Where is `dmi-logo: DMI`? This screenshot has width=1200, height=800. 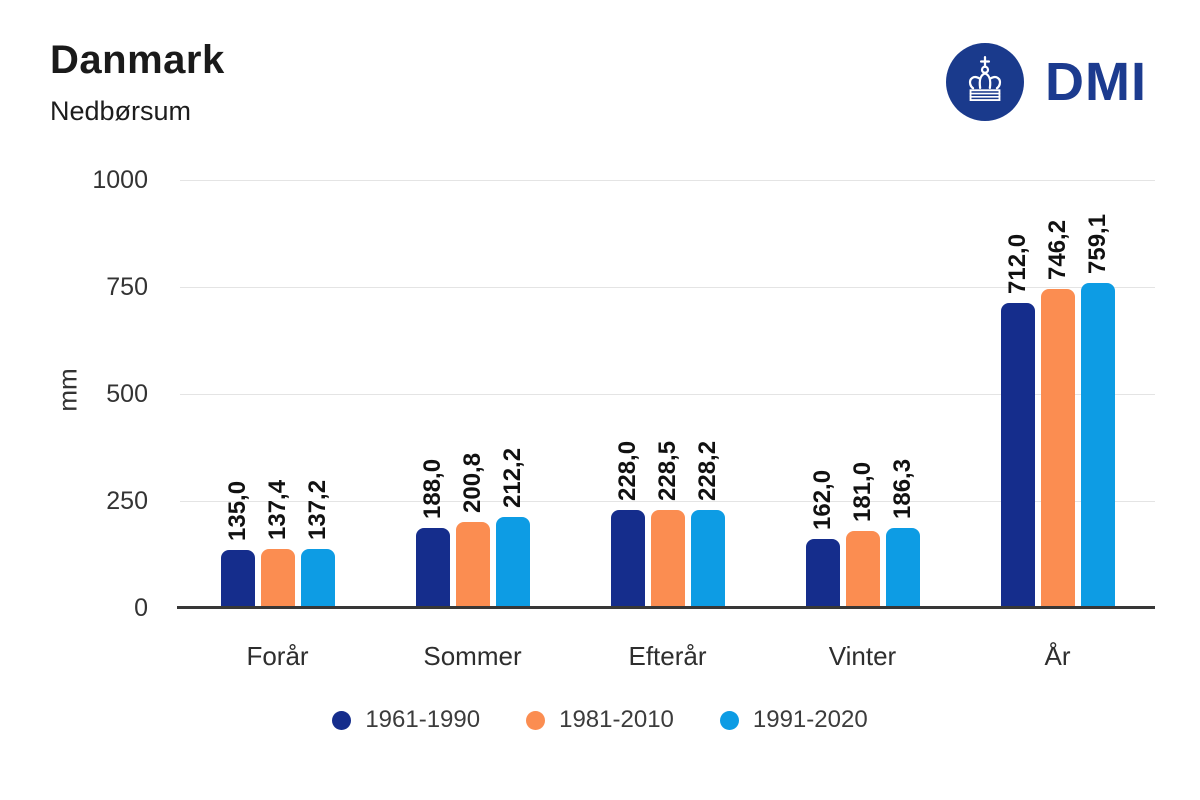 dmi-logo: DMI is located at coordinates (1046, 82).